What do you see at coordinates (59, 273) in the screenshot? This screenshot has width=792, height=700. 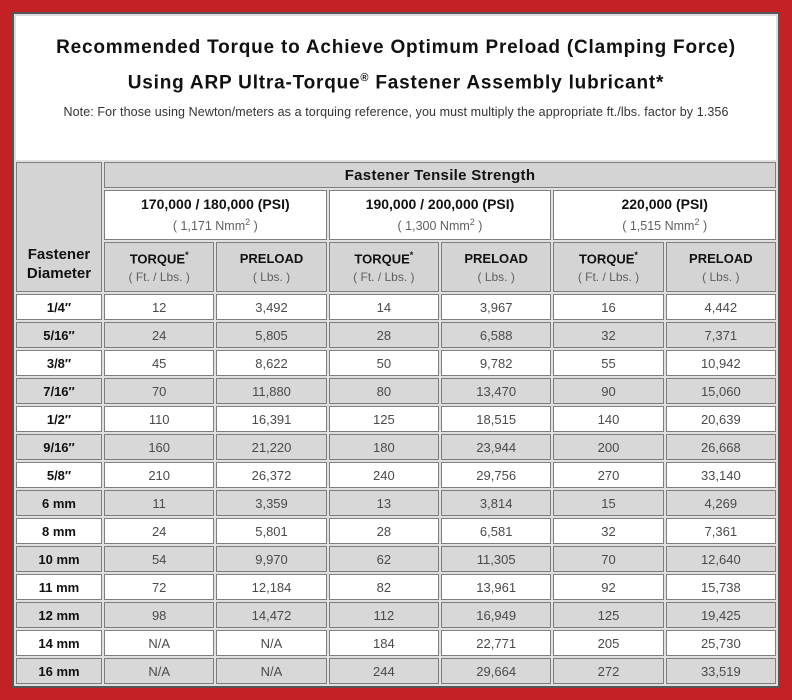 I see `fastener-diameter-header-line2: Diameter` at bounding box center [59, 273].